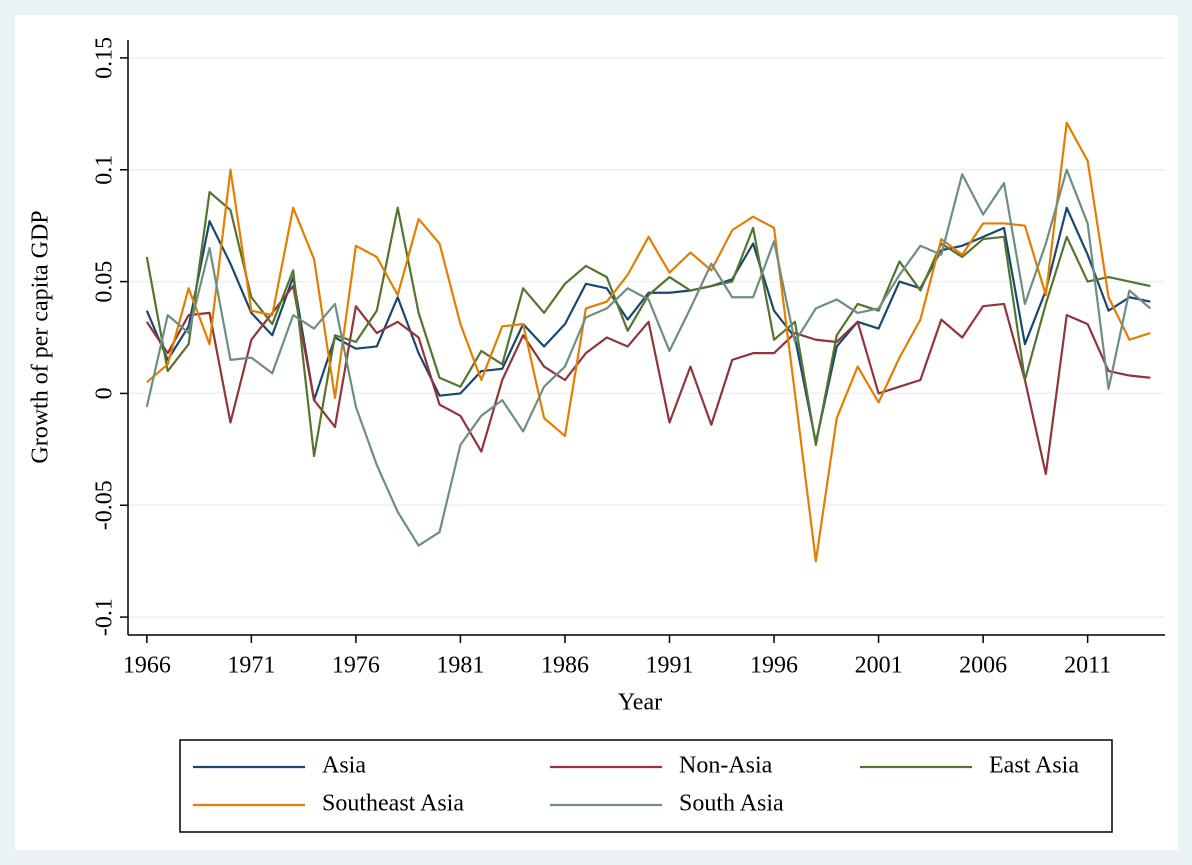 This screenshot has width=1192, height=865. What do you see at coordinates (105, 393) in the screenshot?
I see `y-tick-label: 0` at bounding box center [105, 393].